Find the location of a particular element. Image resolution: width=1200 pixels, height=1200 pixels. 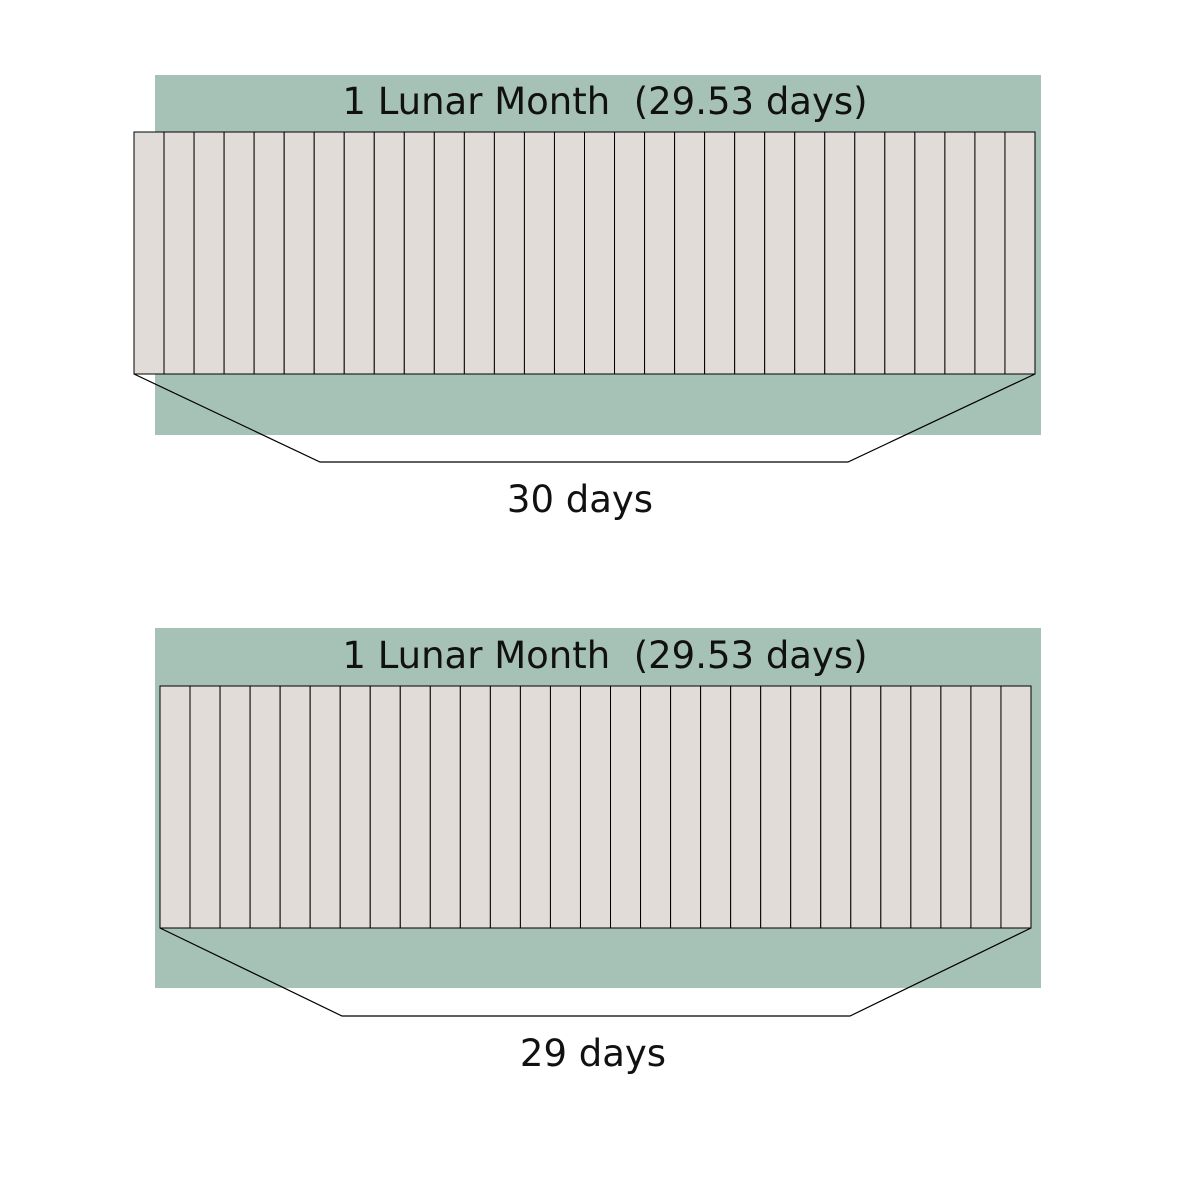

panel-caption: 30 days is located at coordinates (580, 499).